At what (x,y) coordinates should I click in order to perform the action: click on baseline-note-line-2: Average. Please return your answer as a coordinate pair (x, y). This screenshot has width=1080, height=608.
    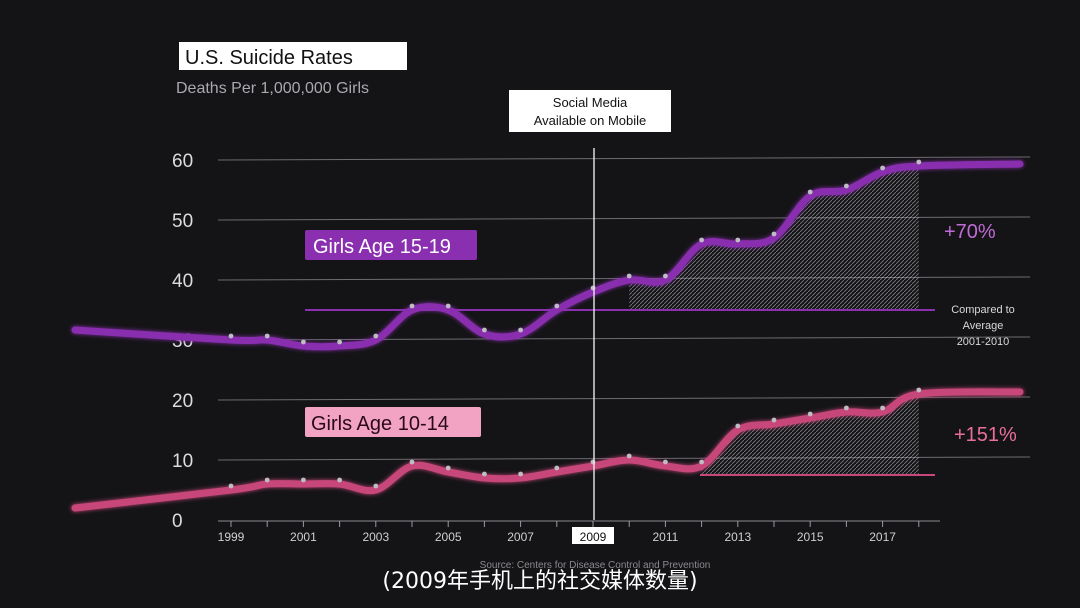
    Looking at the image, I should click on (983, 326).